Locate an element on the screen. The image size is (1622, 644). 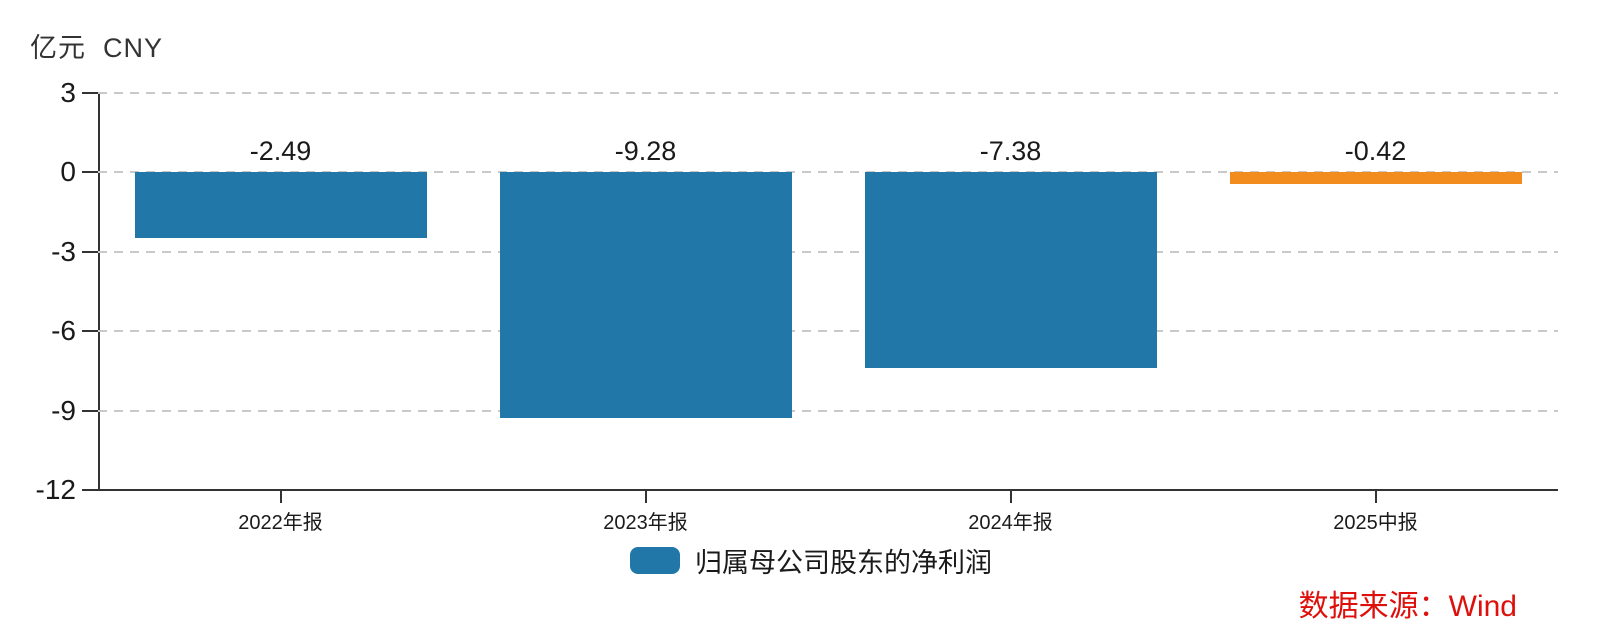
bar-value-label: -2.49 is located at coordinates (280, 151).